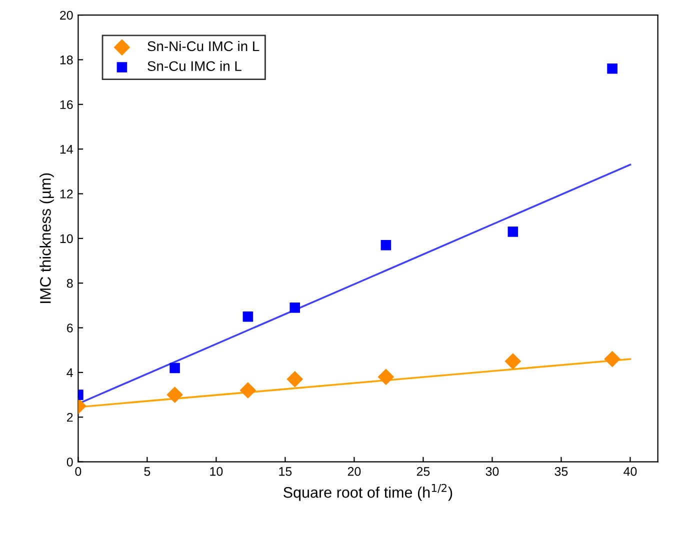 The width and height of the screenshot is (674, 537). Describe the element at coordinates (216, 471) in the screenshot. I see `x-tick-label: 10` at that location.